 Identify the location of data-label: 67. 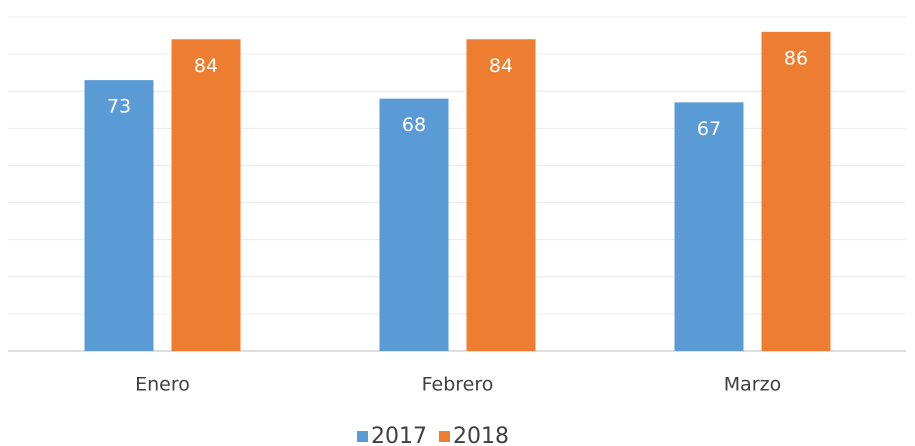
(709, 129).